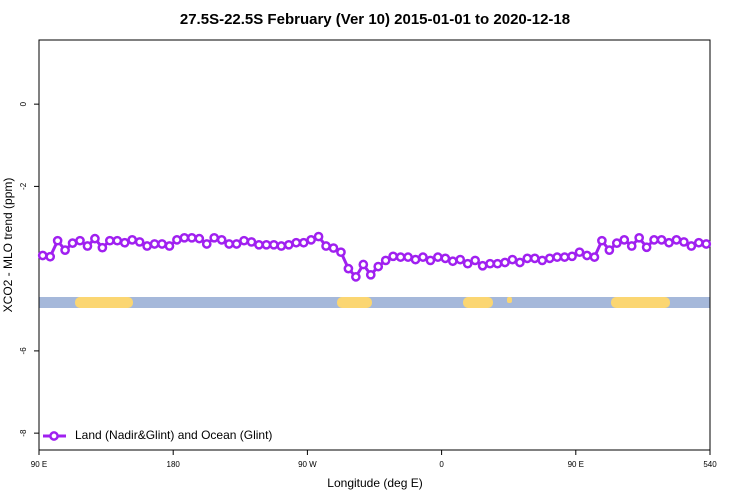 The image size is (750, 500). Describe the element at coordinates (307, 464) in the screenshot. I see `x-tick-label: 90 W` at that location.